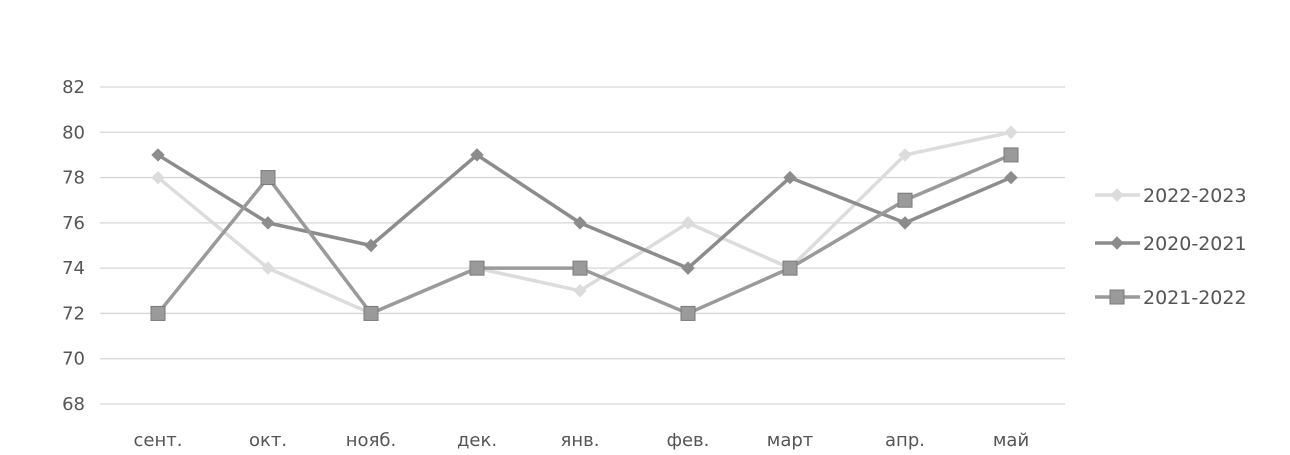 This screenshot has height=455, width=1290. Describe the element at coordinates (790, 440) in the screenshot. I see `x-tick-label: март` at that location.